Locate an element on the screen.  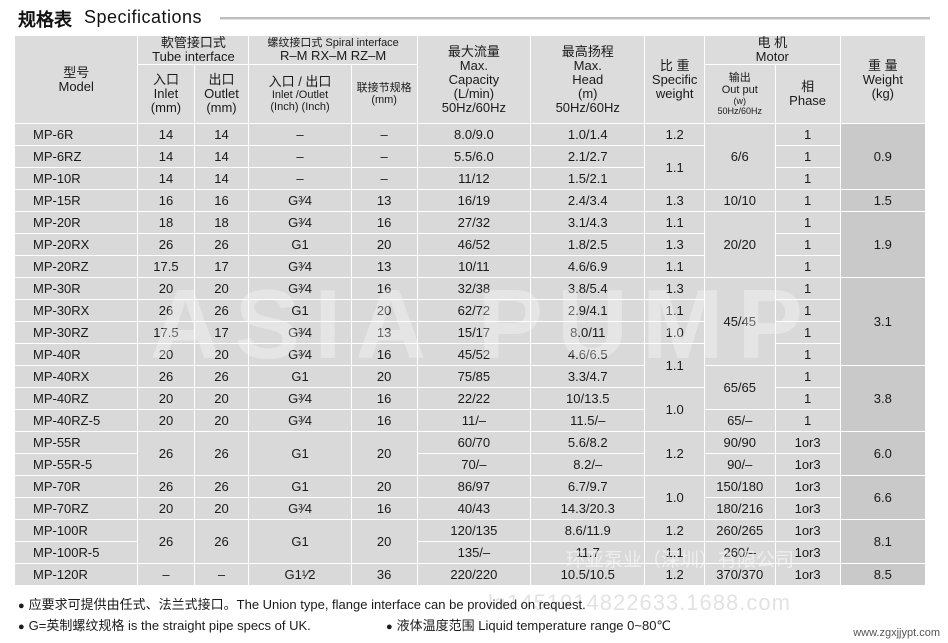
cell-thread: G1¹⁄2 is located at coordinates (300, 574).